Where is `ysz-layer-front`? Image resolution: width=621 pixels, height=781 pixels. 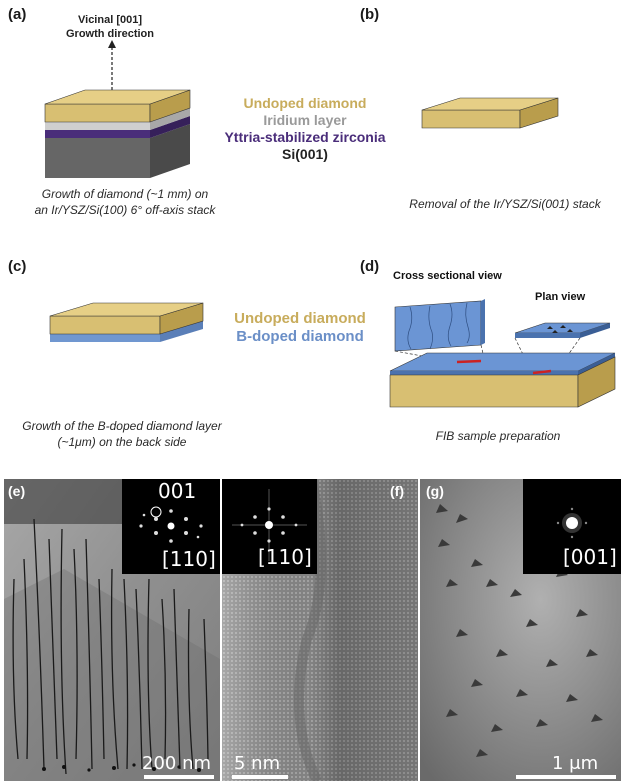
ysz-layer-front is located at coordinates (97, 134).